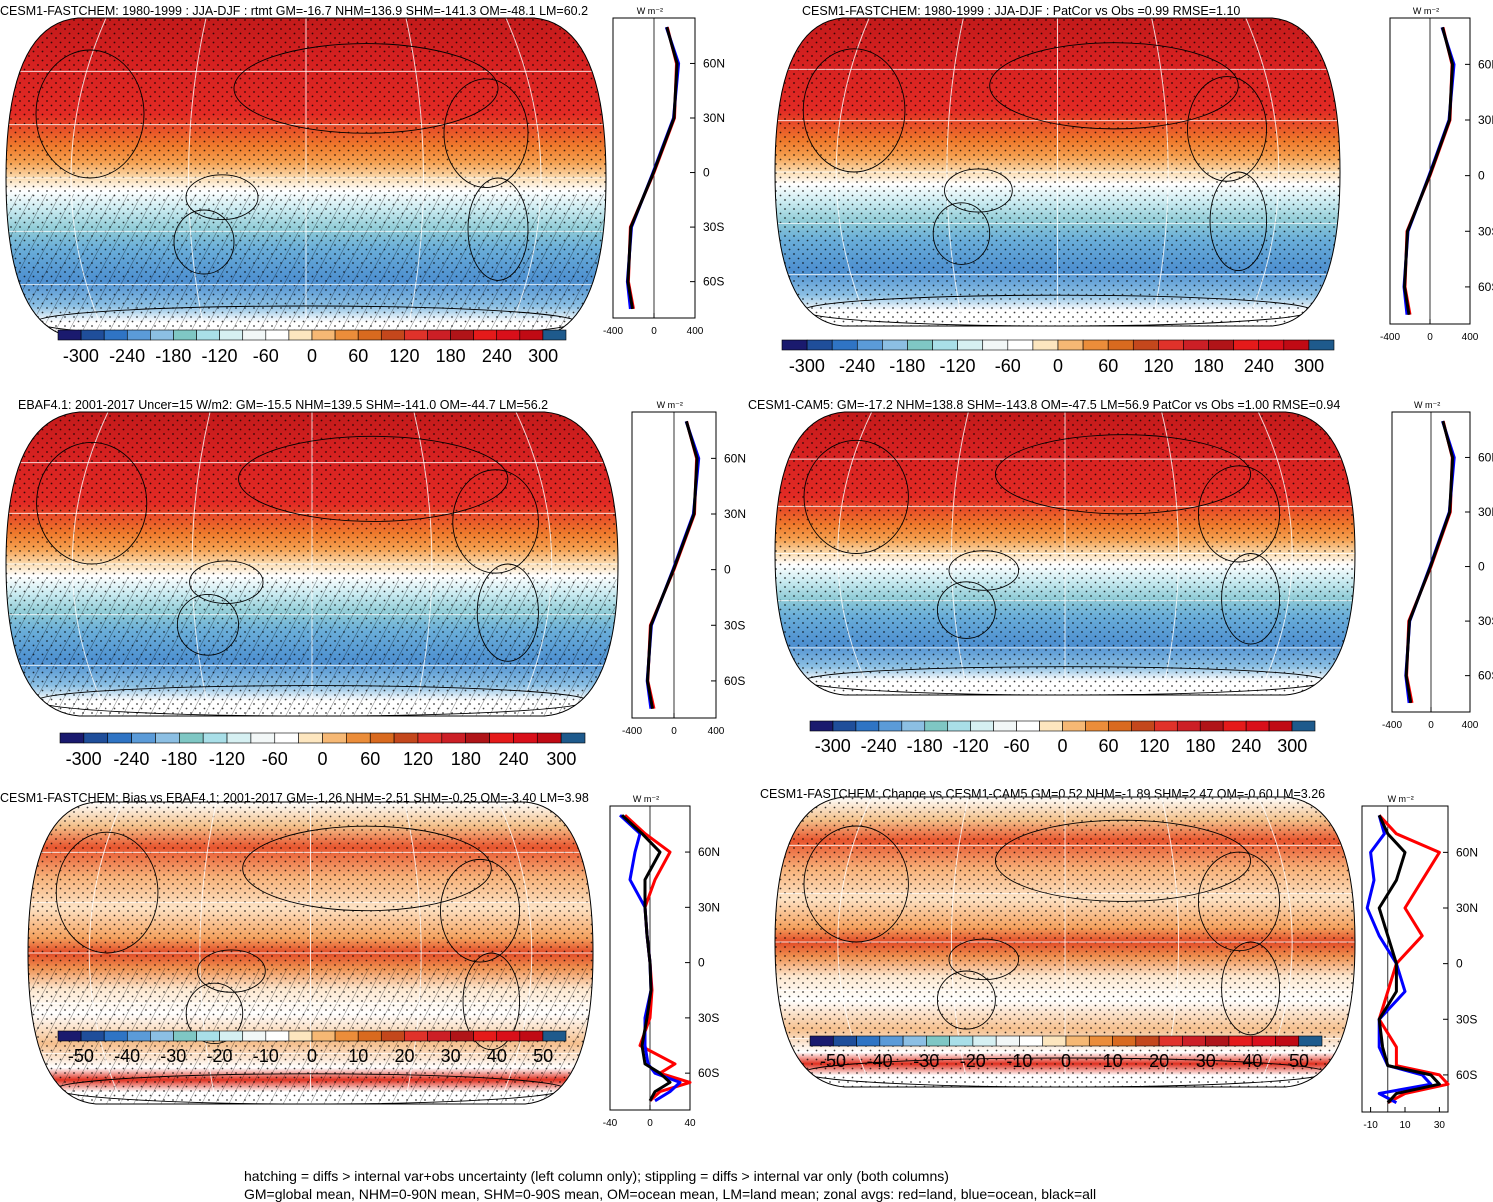 This screenshot has height=1202, width=1493. I want to click on zonal-x-tick-label: -400, so click(1392, 725).